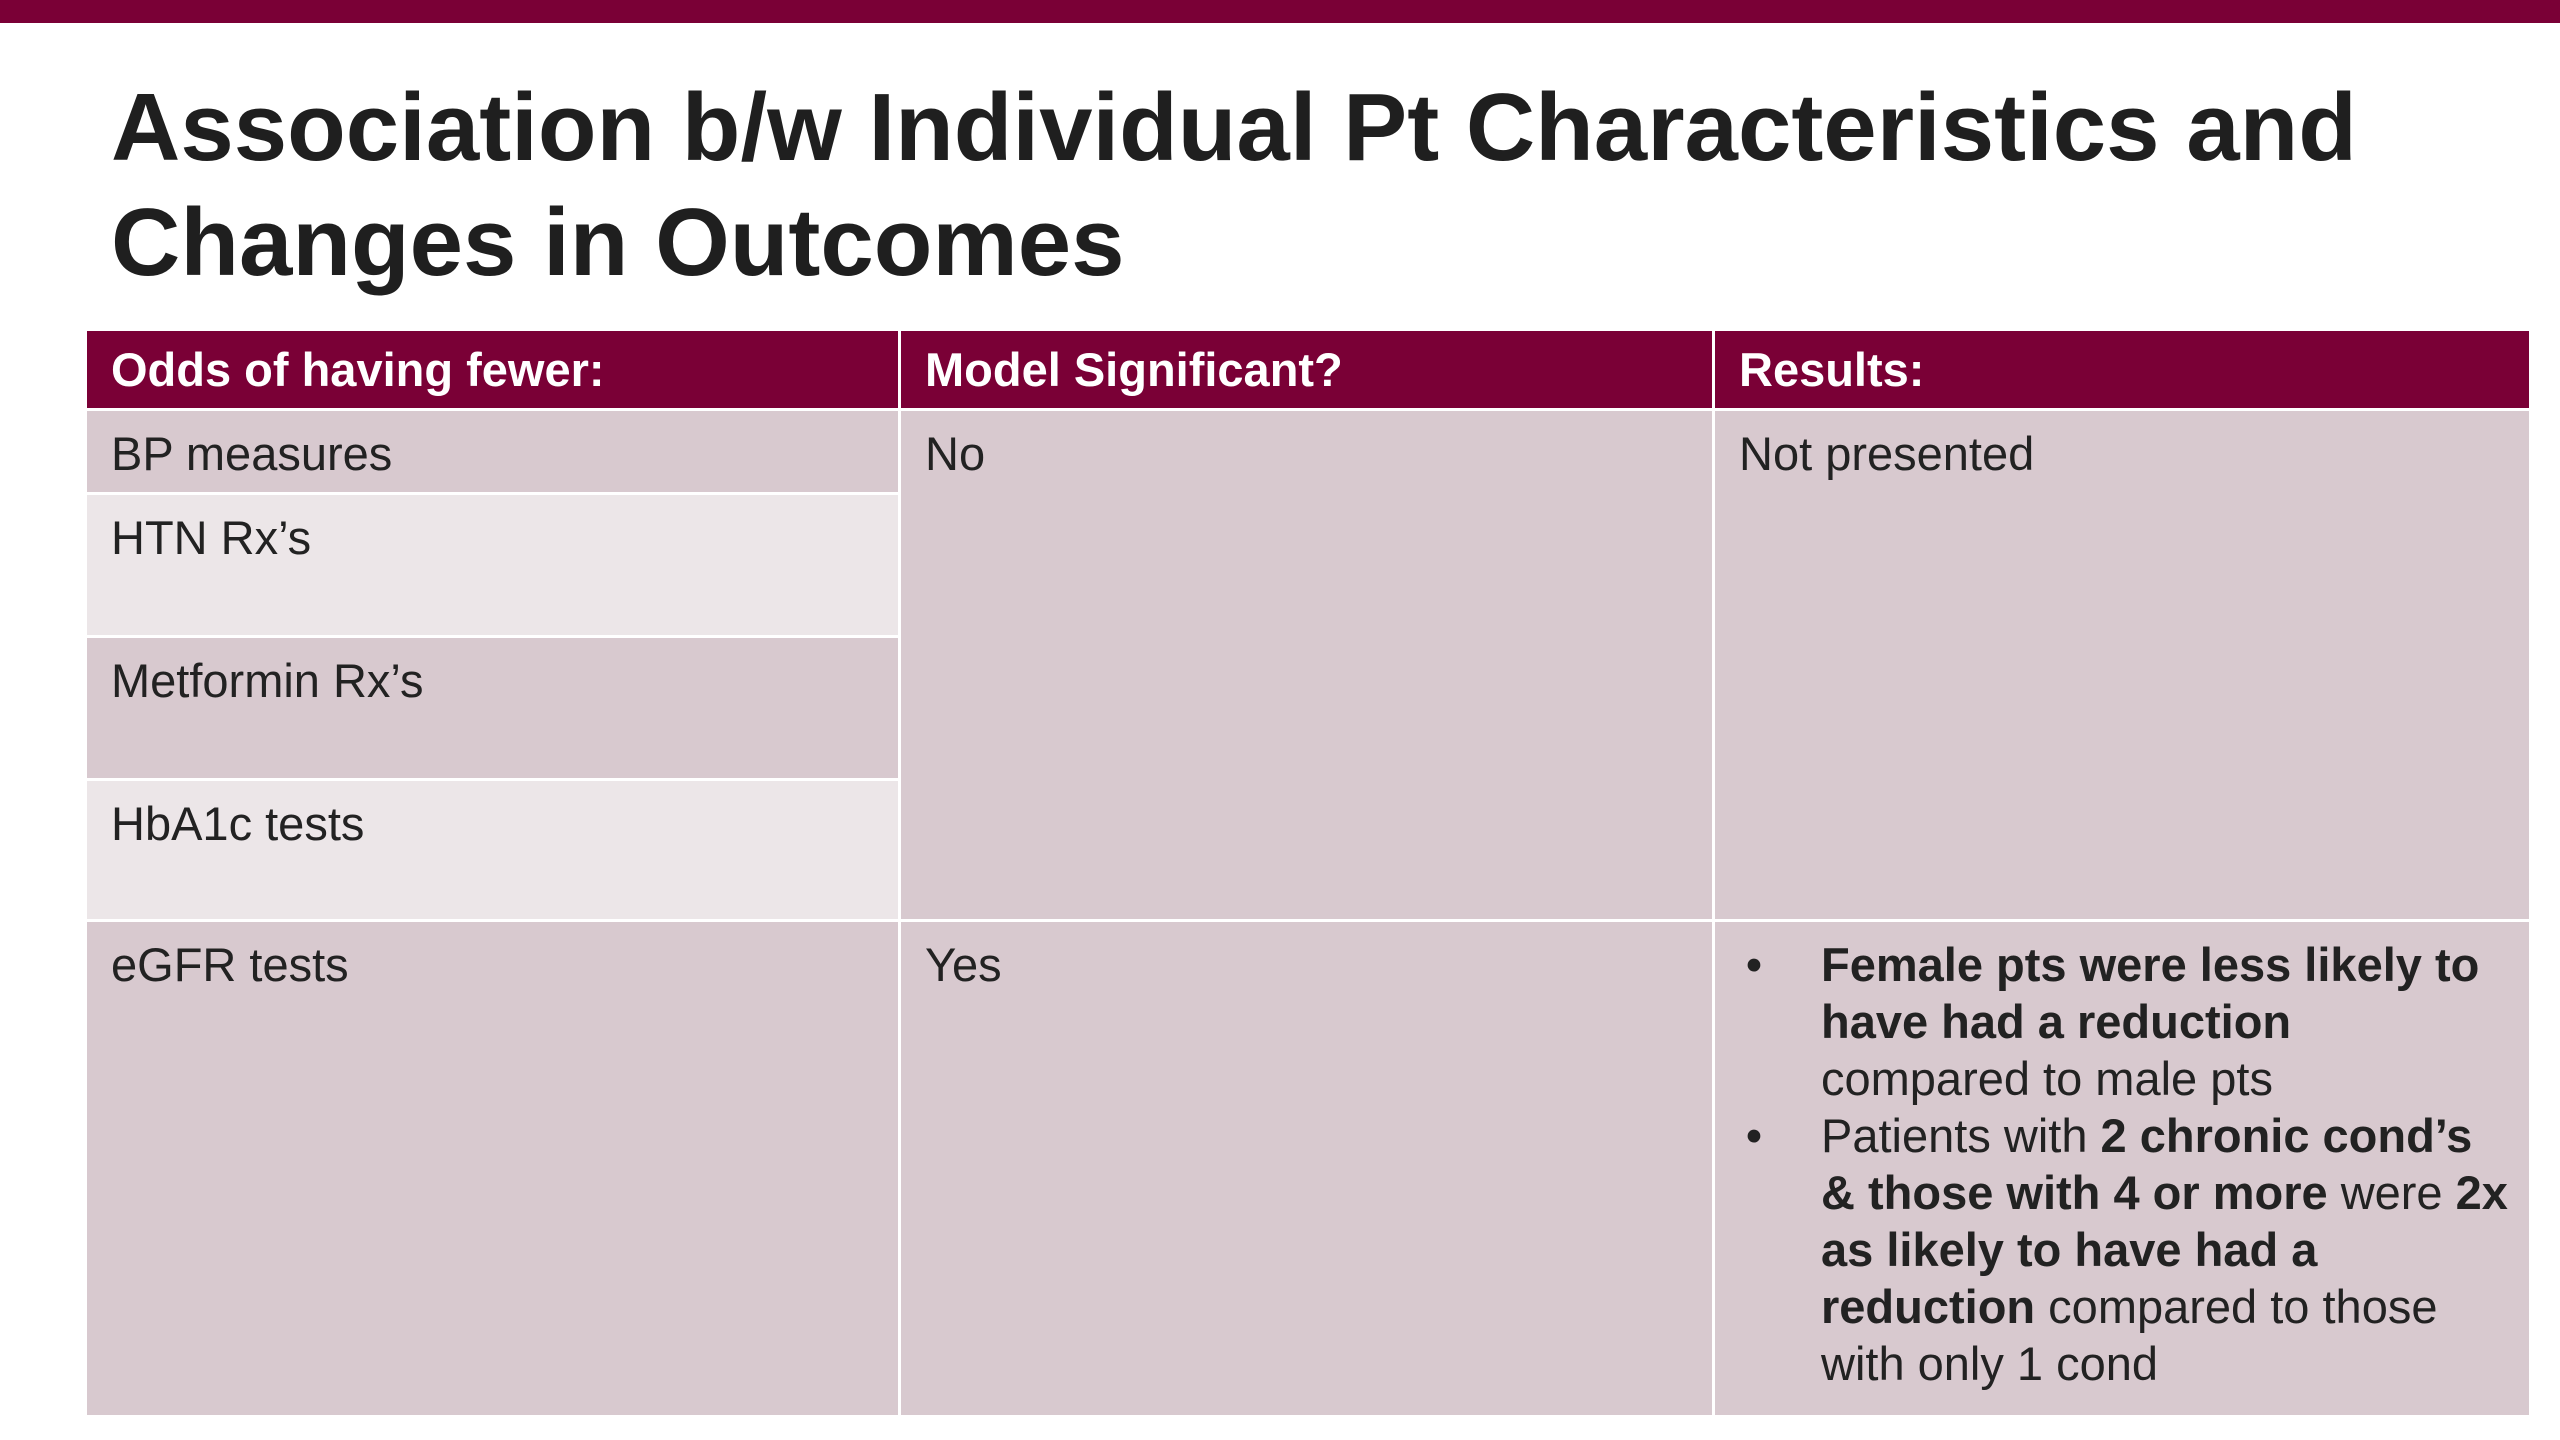 The width and height of the screenshot is (2560, 1440). What do you see at coordinates (492, 369) in the screenshot?
I see `header-outcome: Odds of having fewer:` at bounding box center [492, 369].